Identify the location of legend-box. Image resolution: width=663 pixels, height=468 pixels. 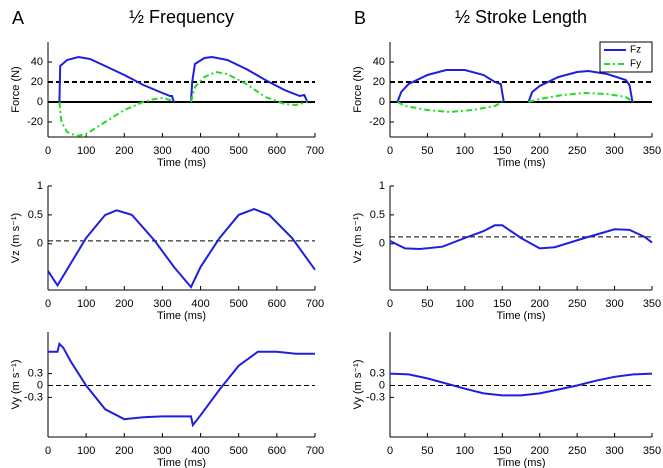
(626, 57).